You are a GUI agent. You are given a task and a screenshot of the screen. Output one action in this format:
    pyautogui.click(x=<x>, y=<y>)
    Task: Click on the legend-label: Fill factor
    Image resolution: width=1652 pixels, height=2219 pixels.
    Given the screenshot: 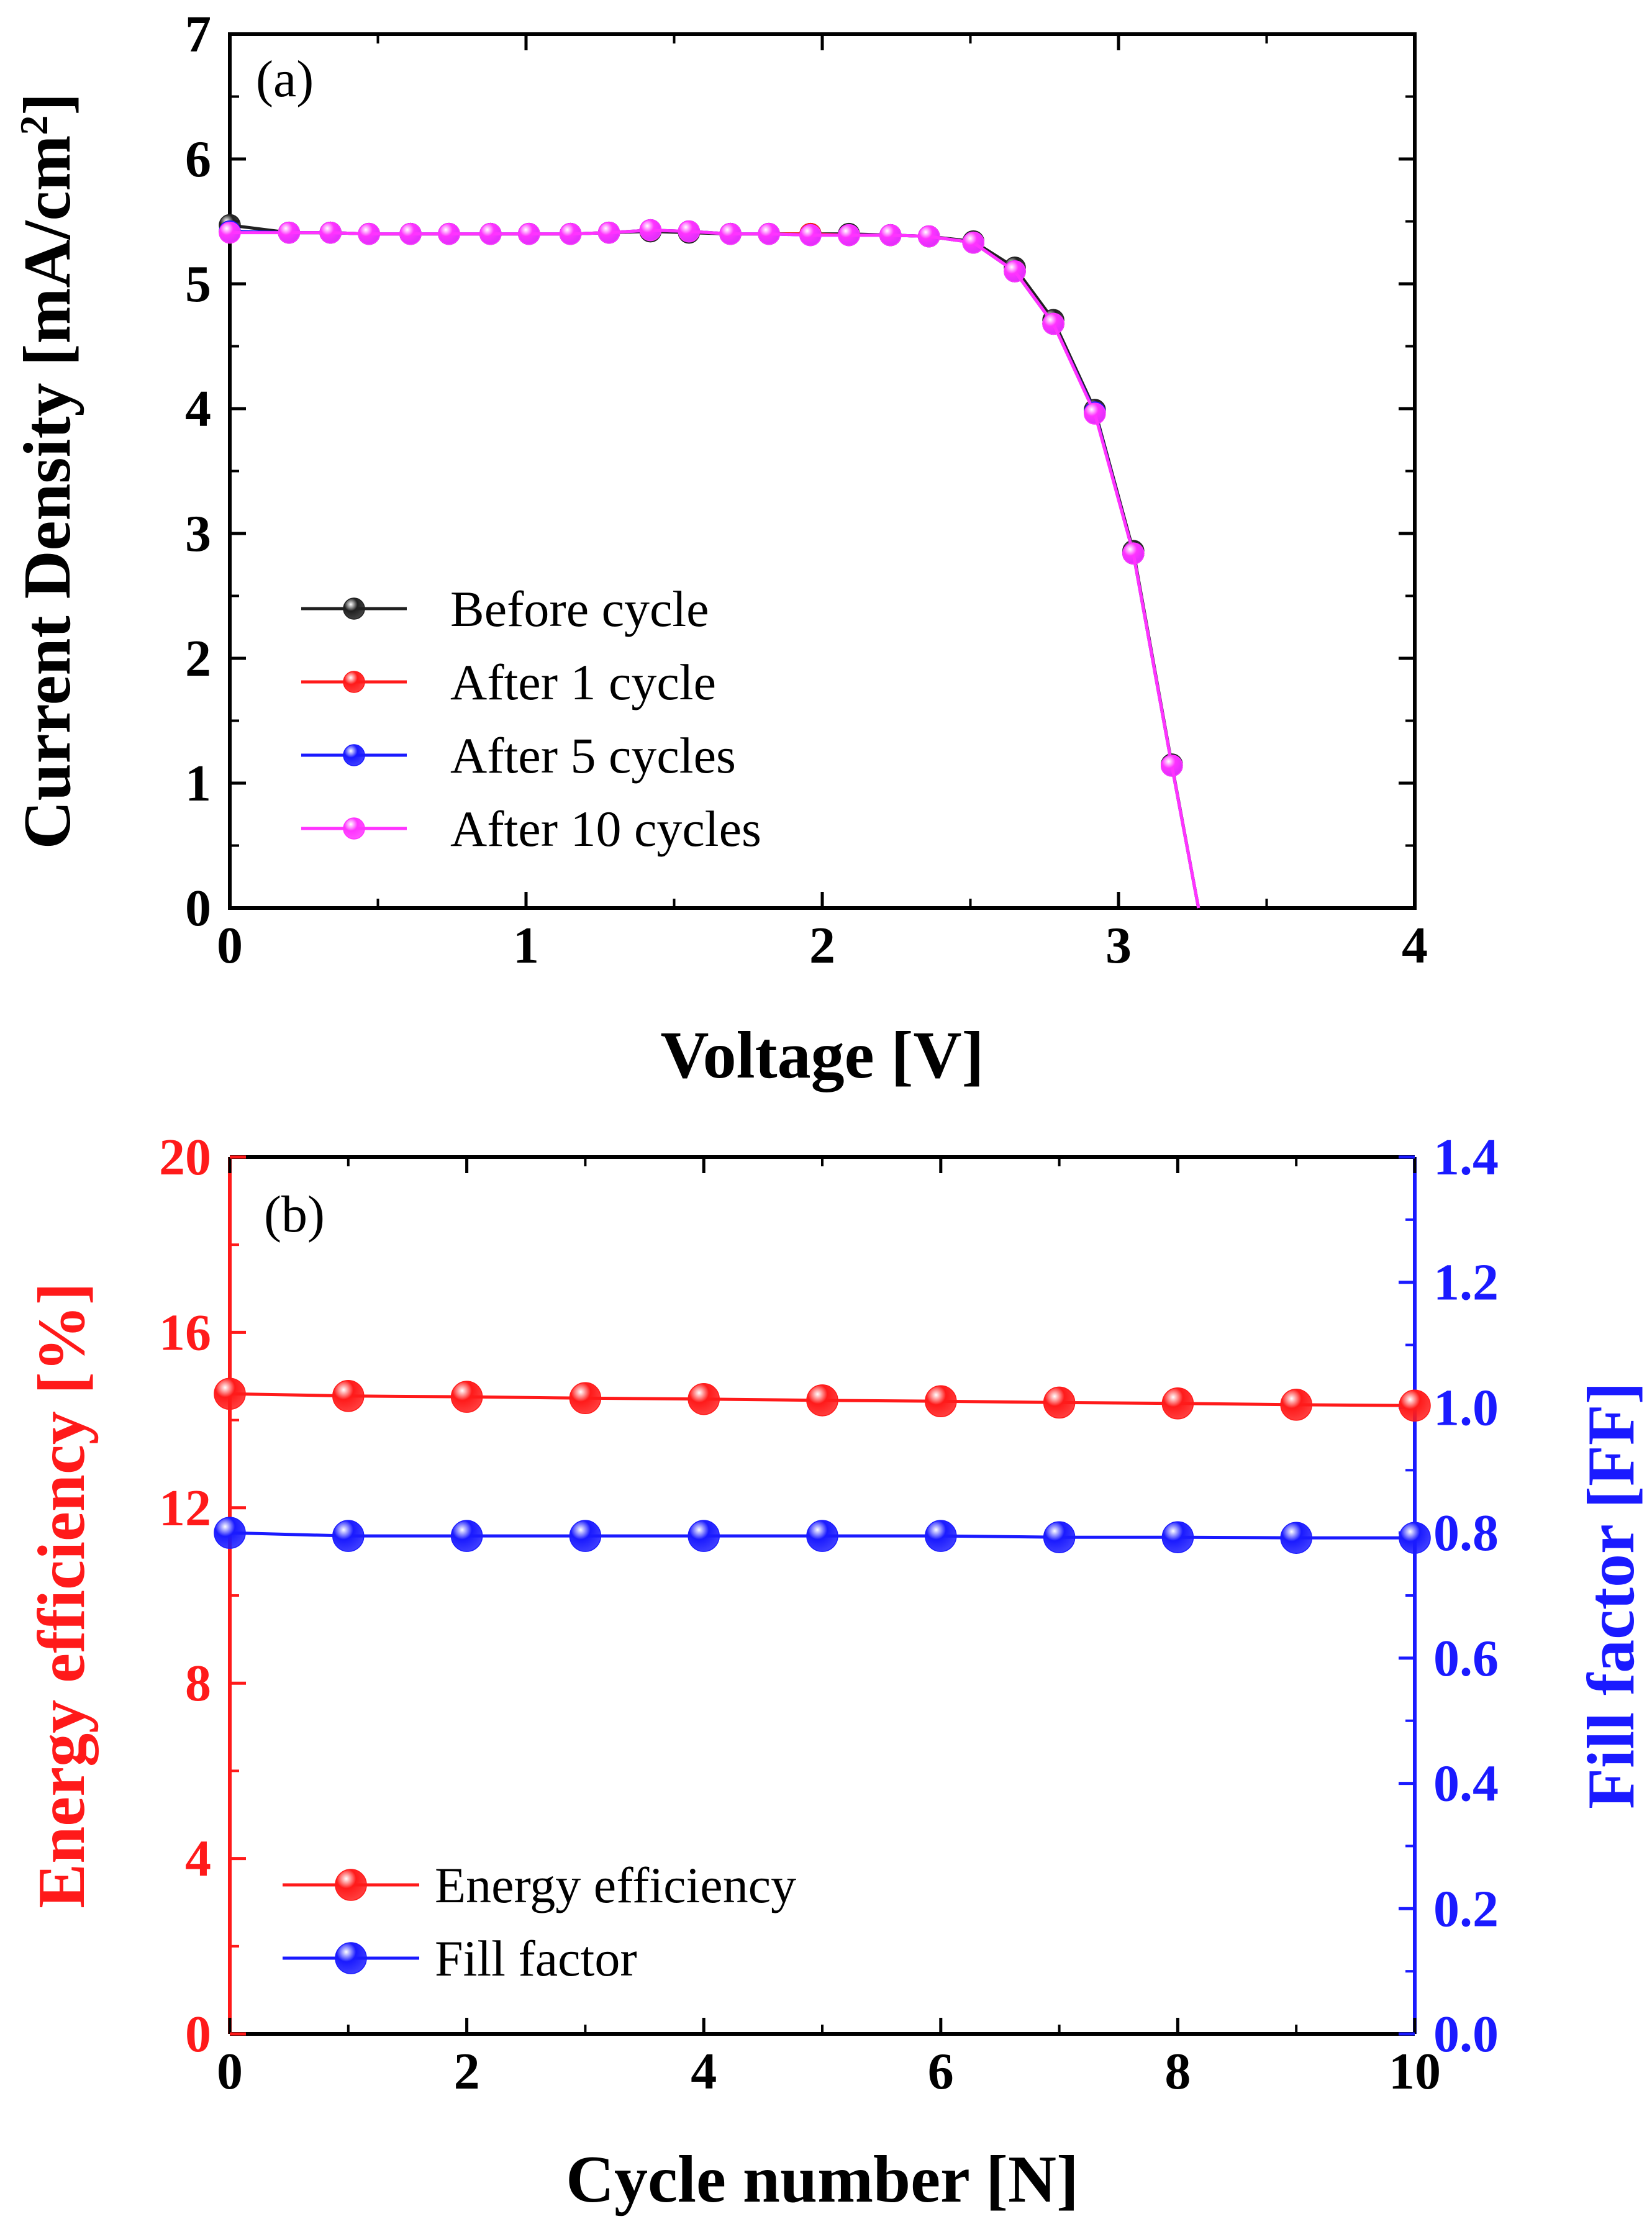 What is the action you would take?
    pyautogui.click(x=536, y=1958)
    